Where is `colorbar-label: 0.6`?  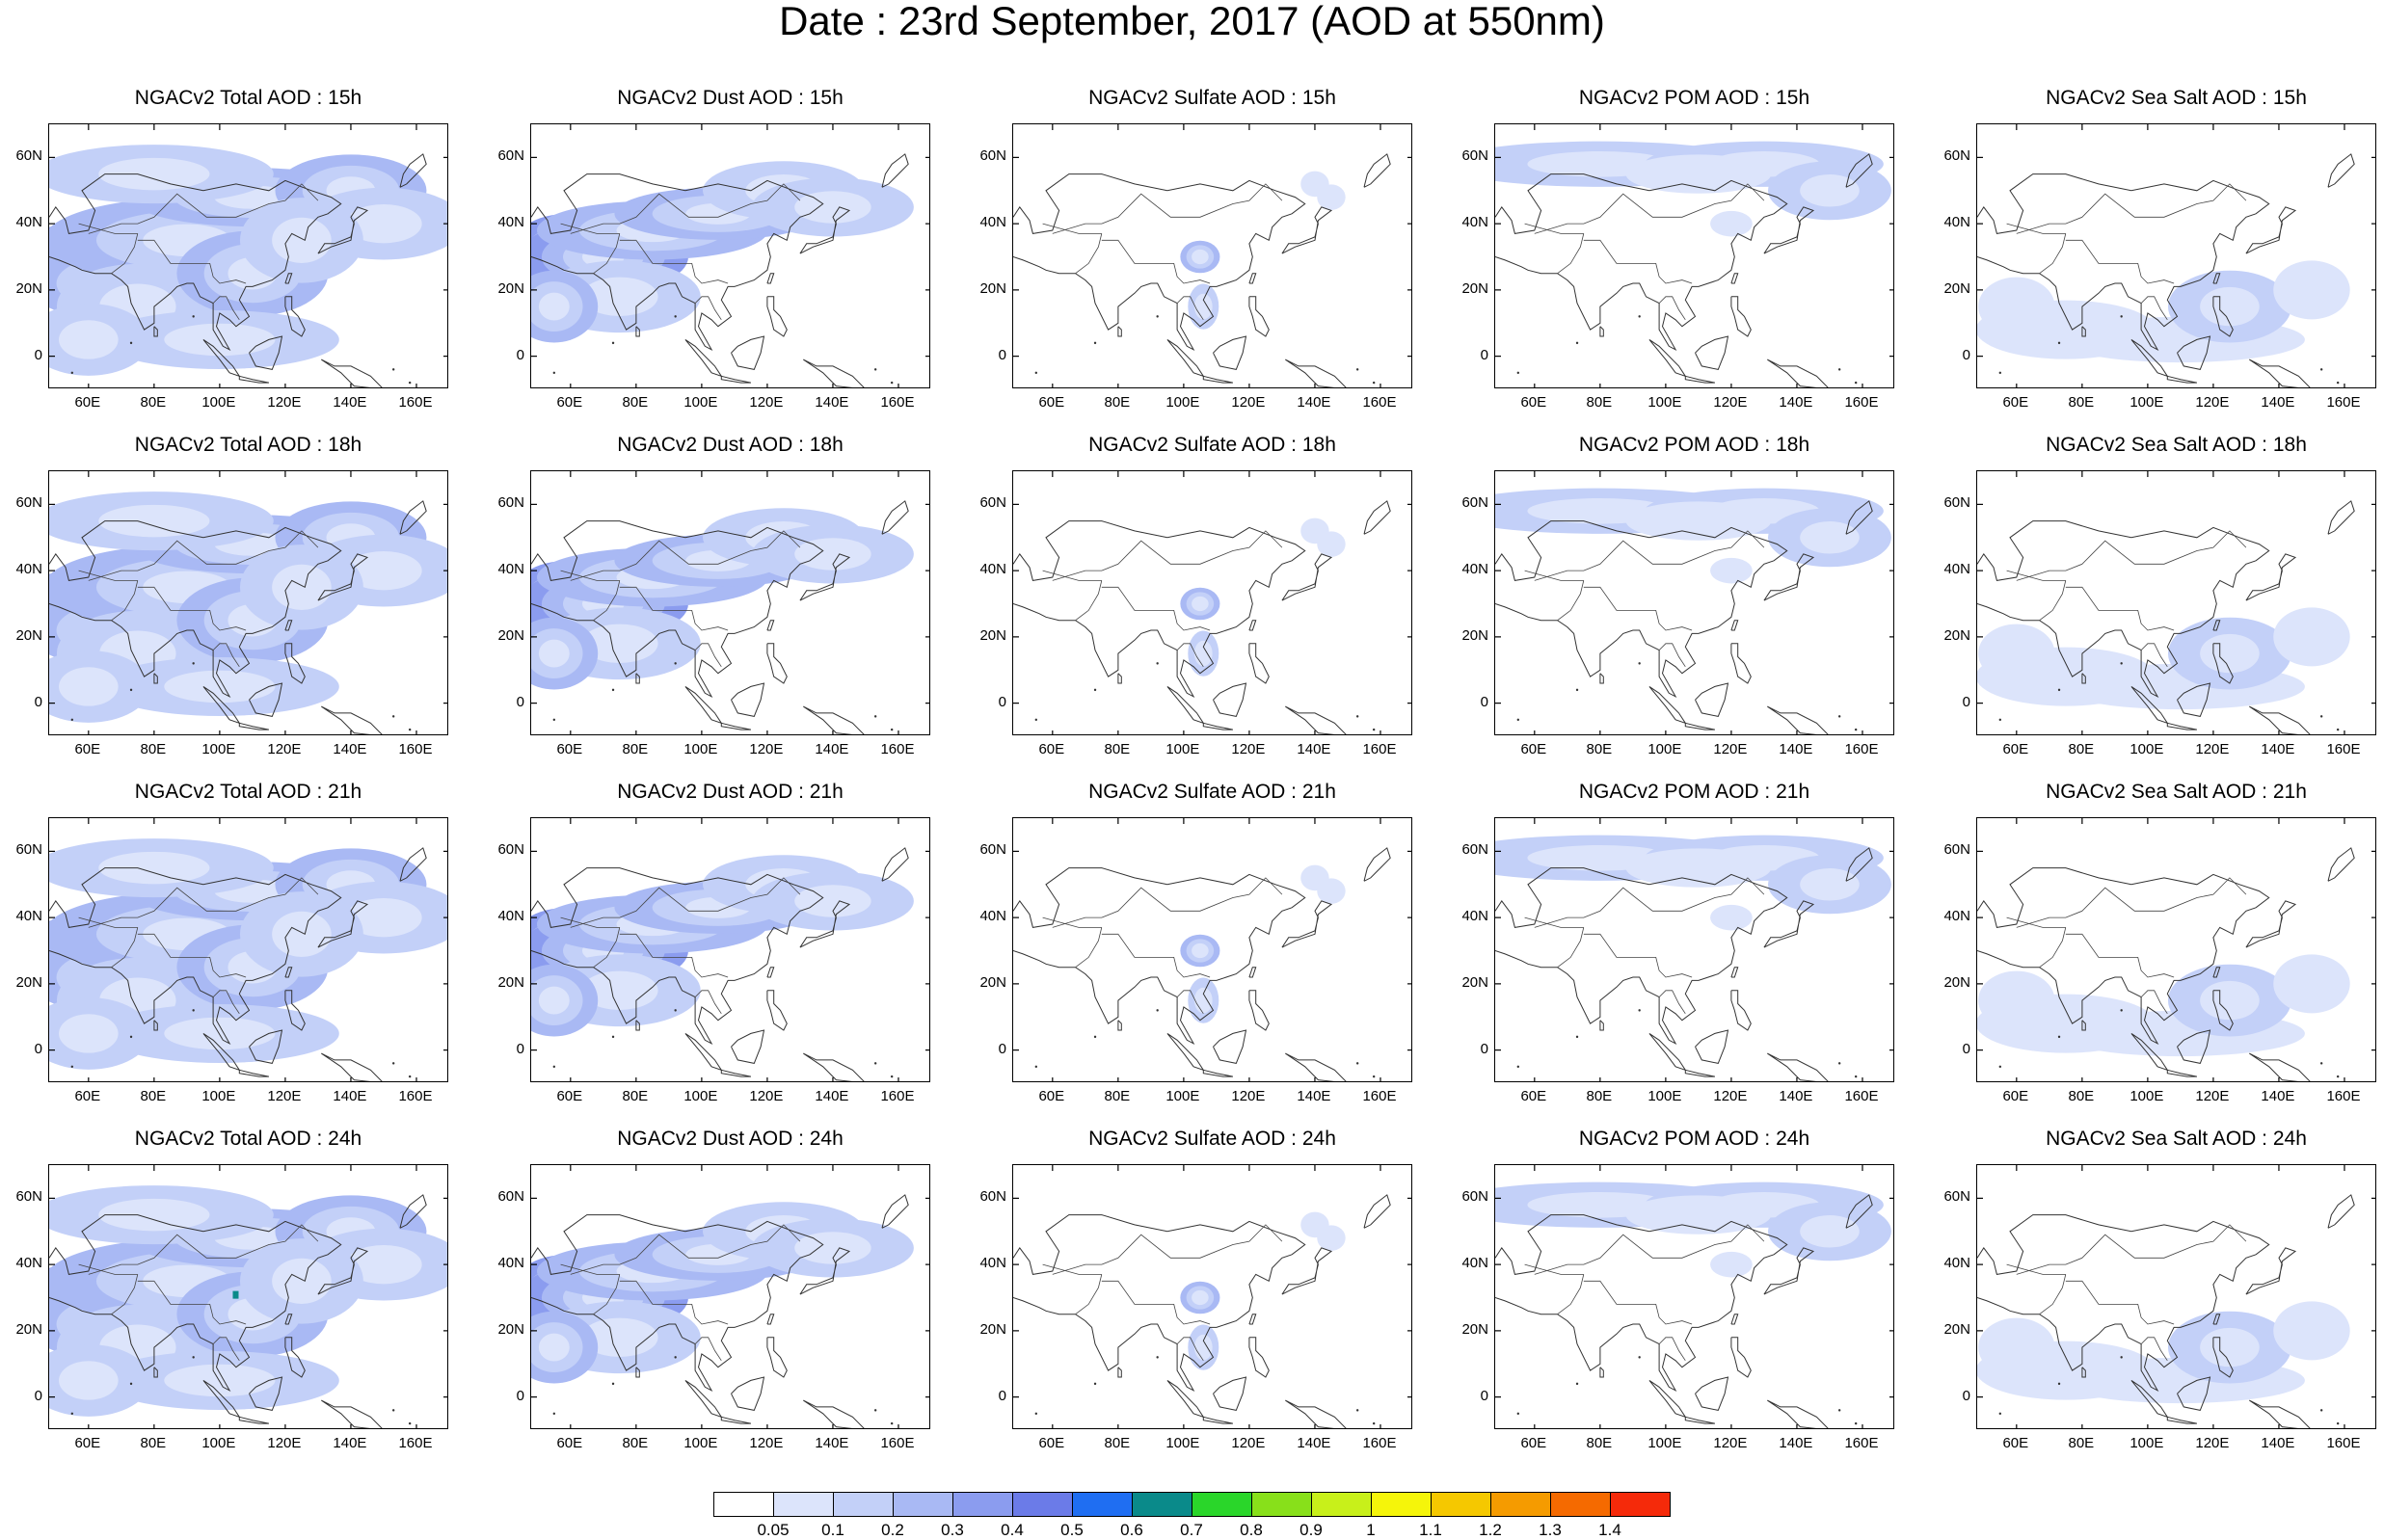 colorbar-label: 0.6 is located at coordinates (1131, 1530).